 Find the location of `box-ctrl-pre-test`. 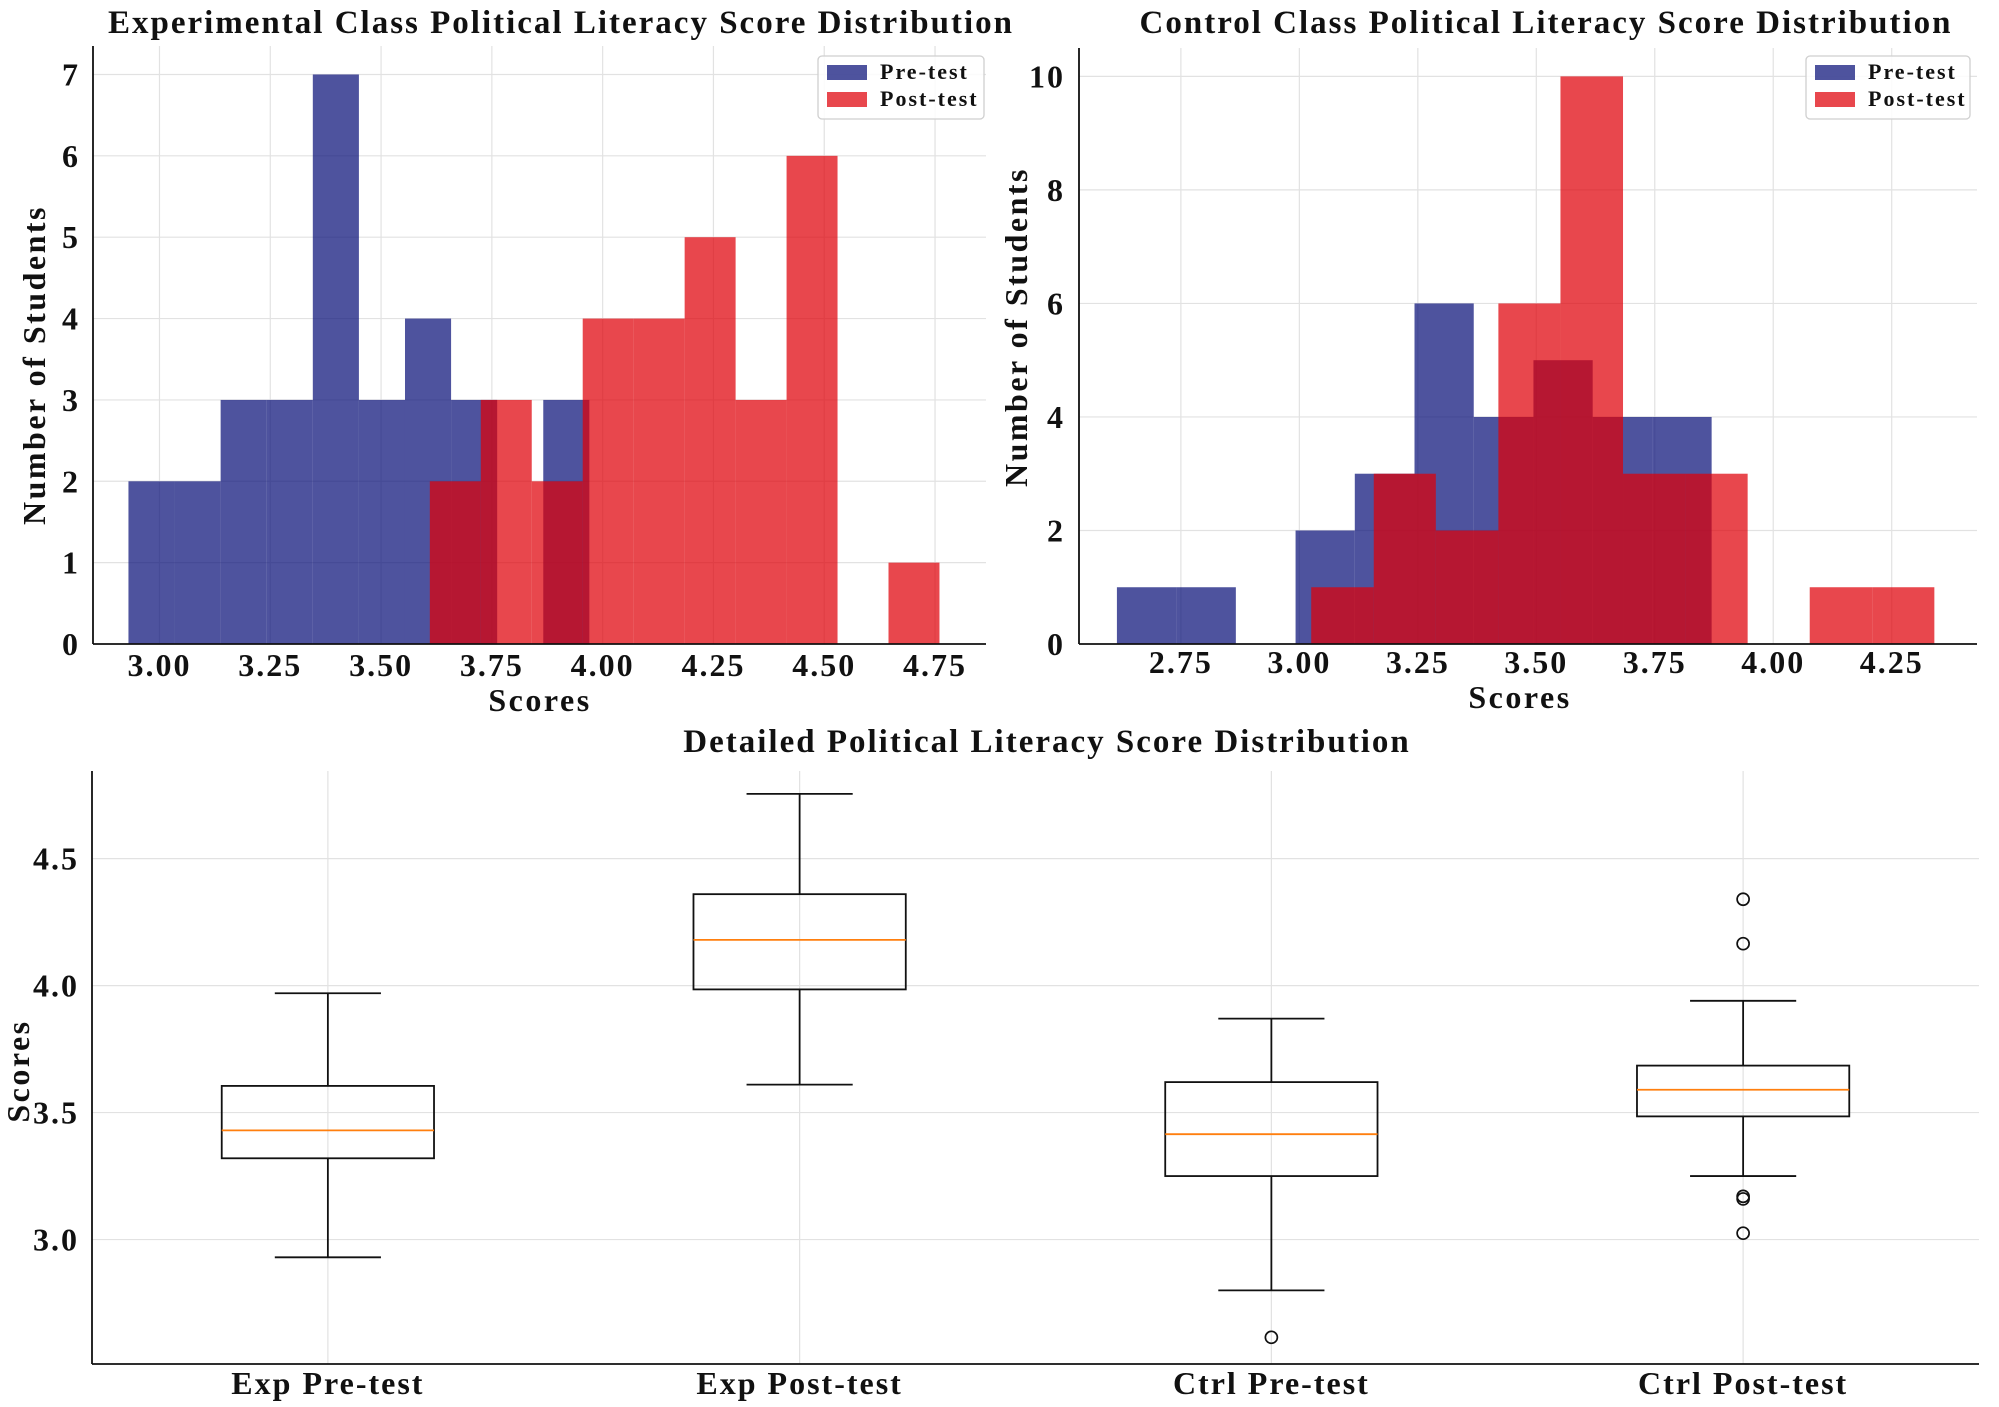

box-ctrl-pre-test is located at coordinates (1271, 1181).